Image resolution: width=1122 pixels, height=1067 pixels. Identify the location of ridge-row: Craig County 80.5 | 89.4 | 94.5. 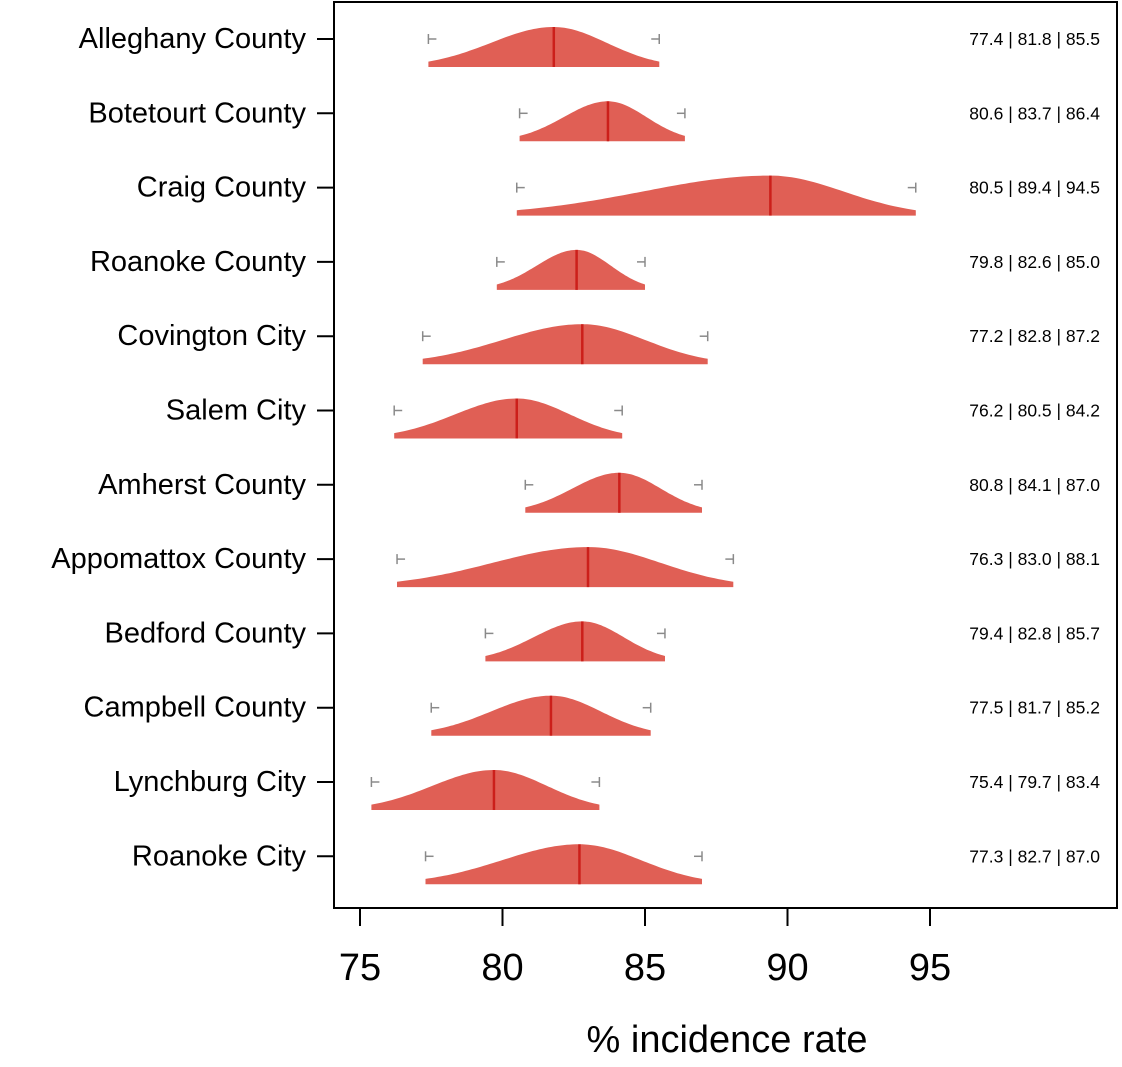
(618, 194).